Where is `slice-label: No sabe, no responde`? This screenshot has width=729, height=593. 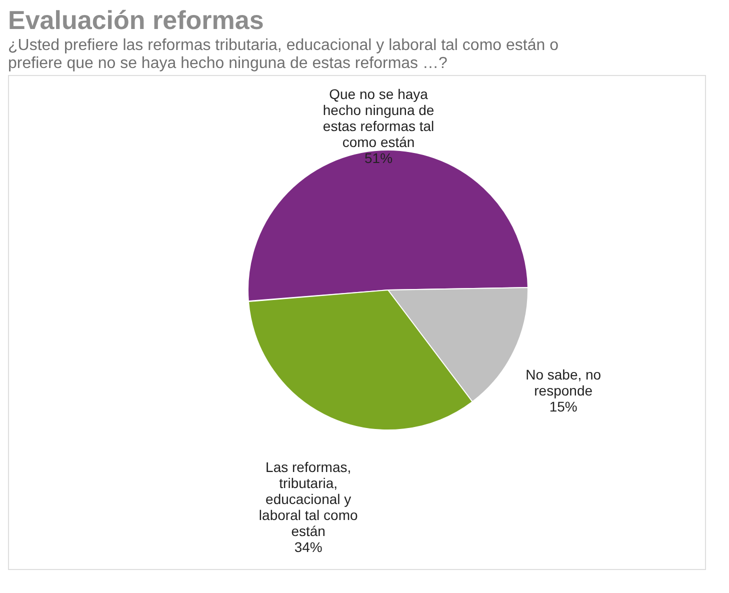
slice-label: No sabe, no responde is located at coordinates (564, 382).